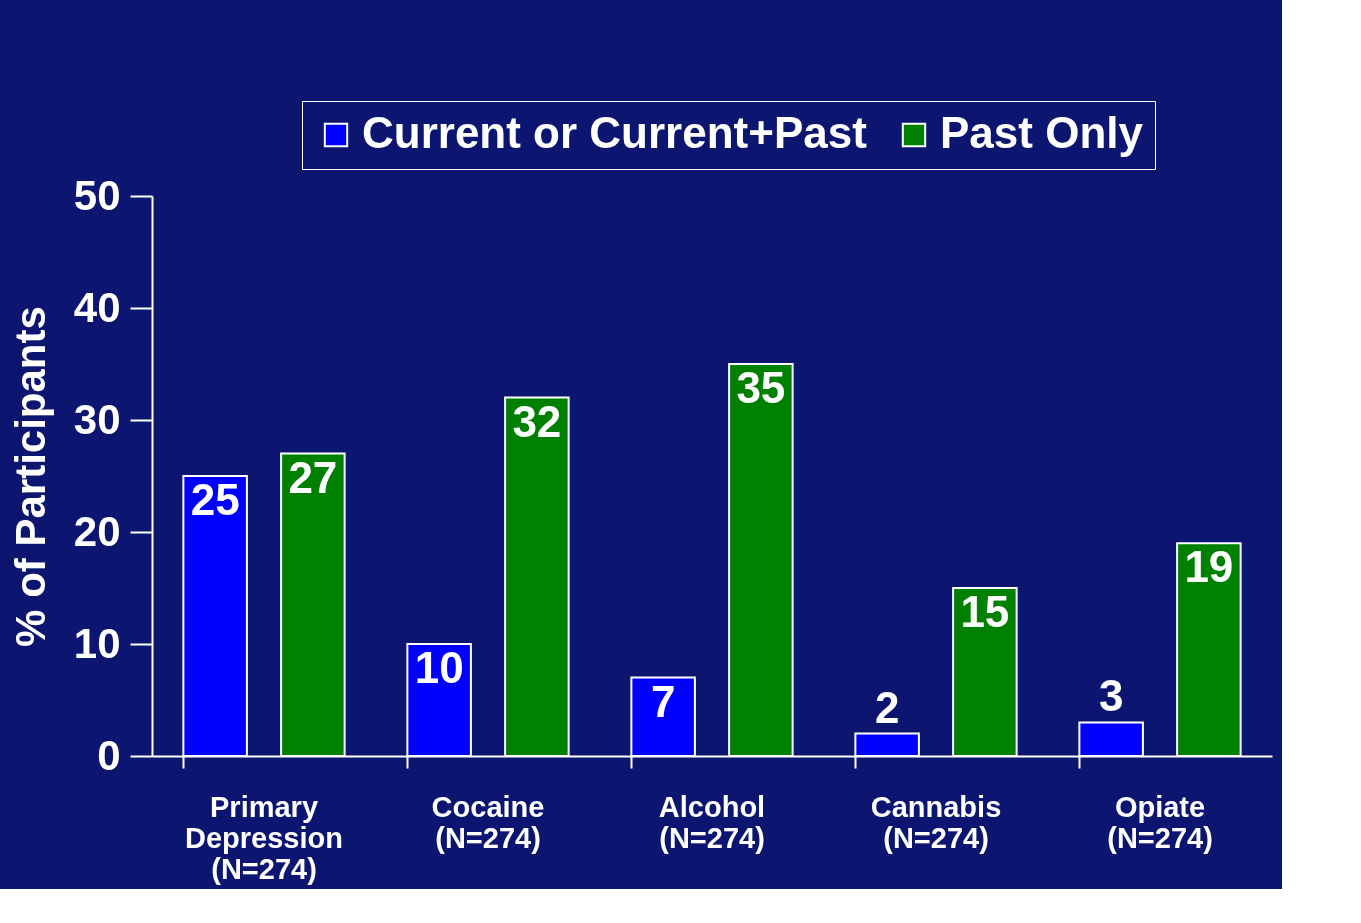 This screenshot has width=1361, height=923. I want to click on legend-label: Current or Current+Past, so click(615, 132).